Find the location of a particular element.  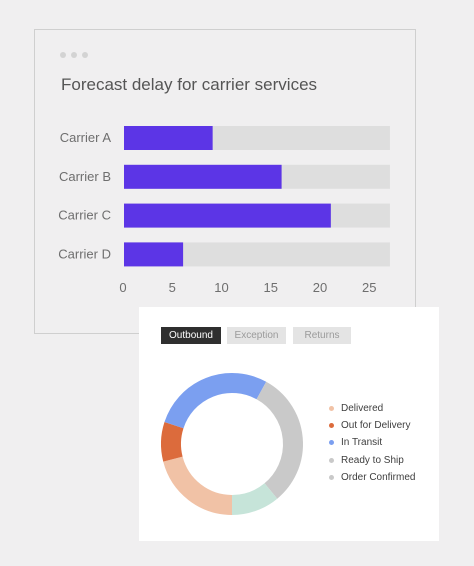

category-label: Carrier A is located at coordinates (86, 137).